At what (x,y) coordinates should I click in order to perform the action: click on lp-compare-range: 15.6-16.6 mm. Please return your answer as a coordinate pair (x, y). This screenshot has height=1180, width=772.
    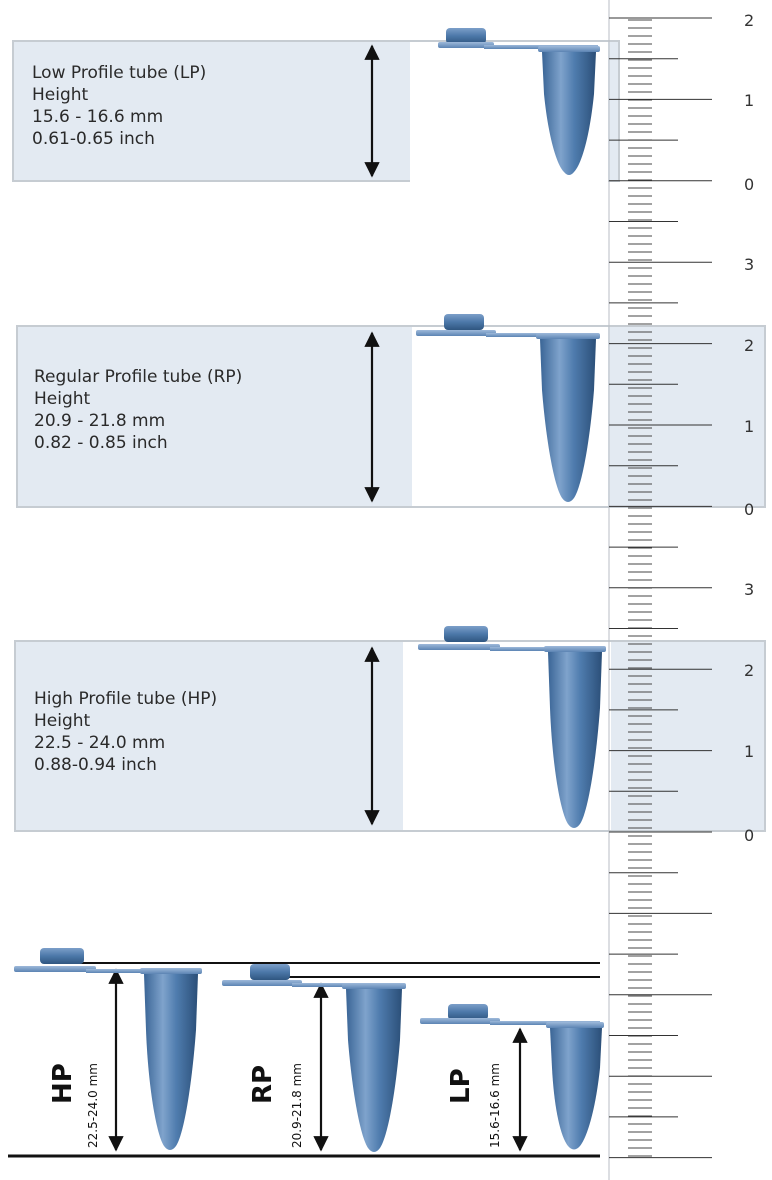
    Looking at the image, I should click on (495, 1105).